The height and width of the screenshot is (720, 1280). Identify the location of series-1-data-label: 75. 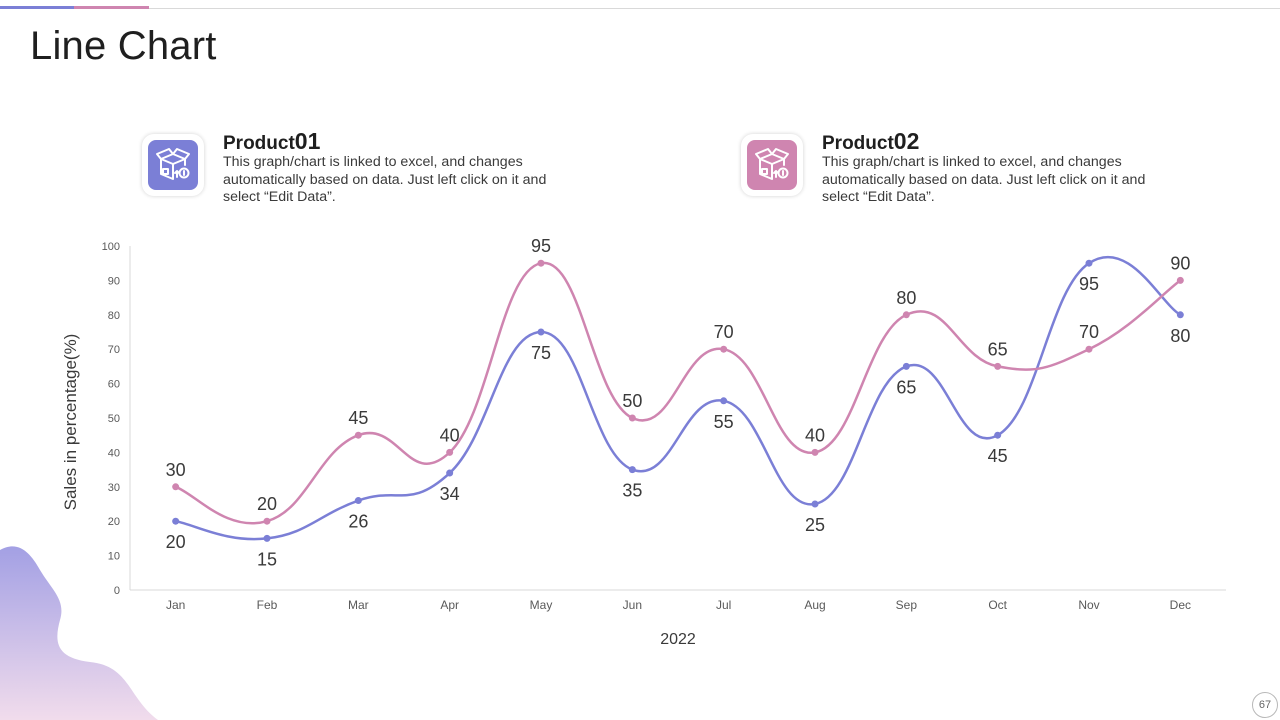
(541, 353).